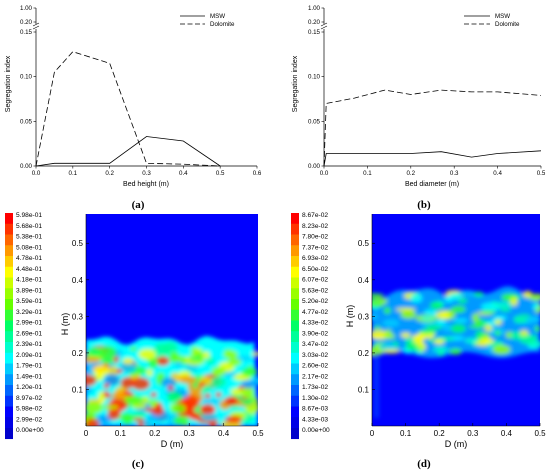  Describe the element at coordinates (314, 166) in the screenshot. I see `panel-b-ytick-label: 0.00` at that location.